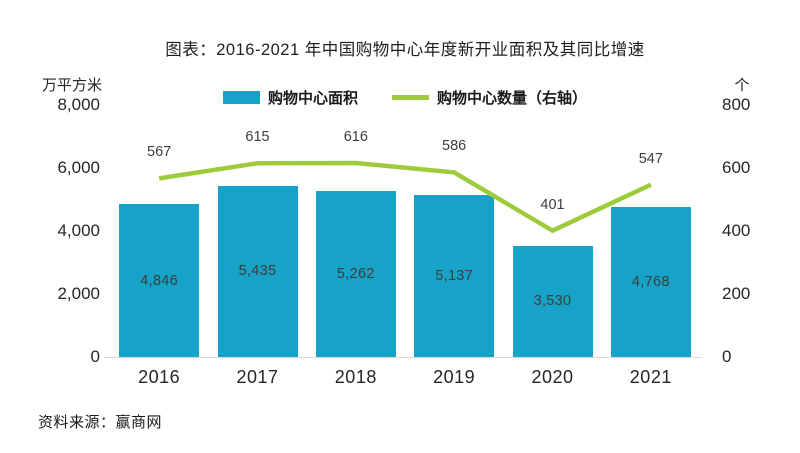  I want to click on line-value-label: 547, so click(650, 158).